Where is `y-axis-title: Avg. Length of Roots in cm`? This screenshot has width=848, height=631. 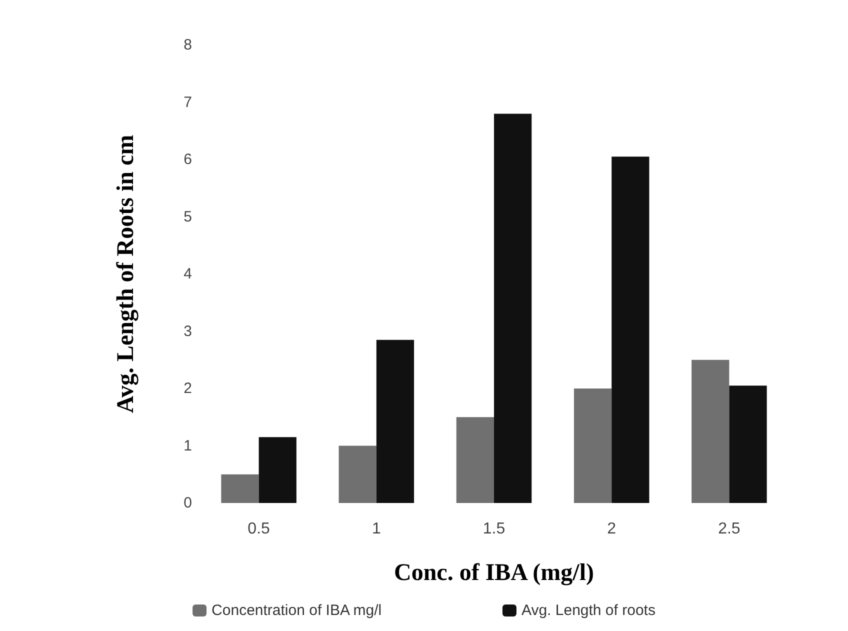
y-axis-title: Avg. Length of Roots in cm is located at coordinates (126, 274).